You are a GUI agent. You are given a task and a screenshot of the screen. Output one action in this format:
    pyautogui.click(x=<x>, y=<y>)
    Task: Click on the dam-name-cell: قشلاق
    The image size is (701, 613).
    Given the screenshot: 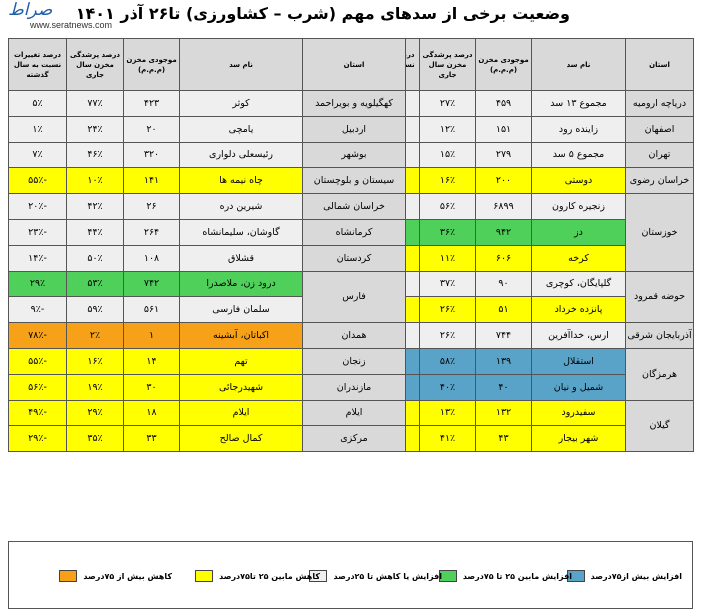 What is the action you would take?
    pyautogui.click(x=241, y=258)
    